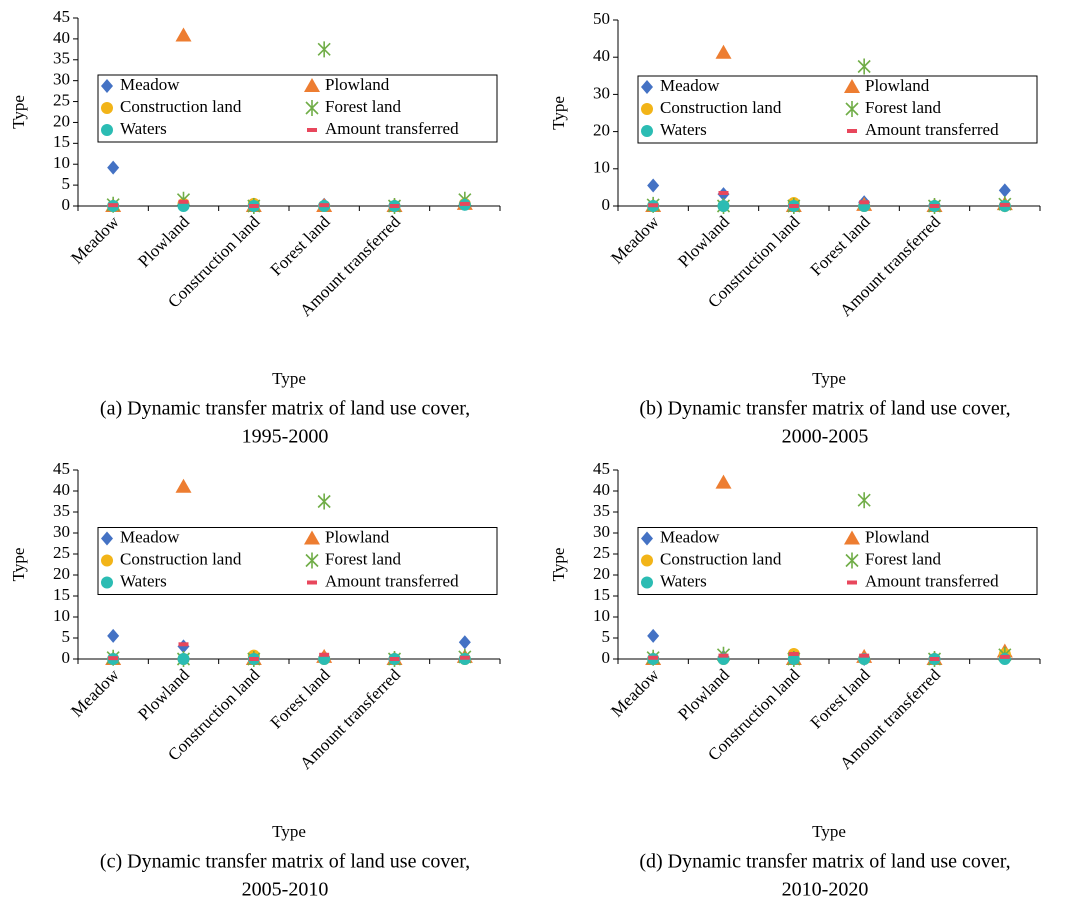 The height and width of the screenshot is (905, 1067). What do you see at coordinates (601, 18) in the screenshot?
I see `y-tick-label: 50` at bounding box center [601, 18].